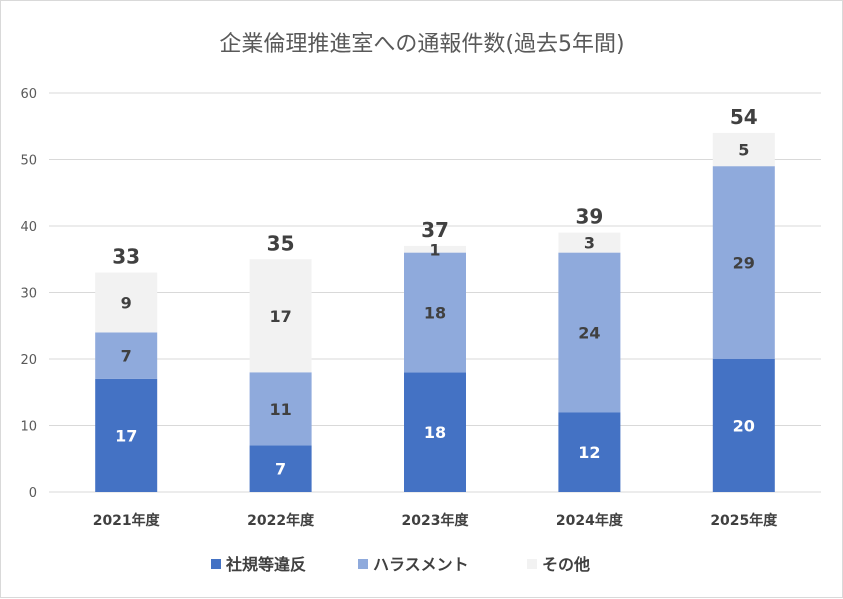  I want to click on x-axis-labels: 2021年度 2022年度 2023年度 2024年度 2025年度, so click(436, 520).